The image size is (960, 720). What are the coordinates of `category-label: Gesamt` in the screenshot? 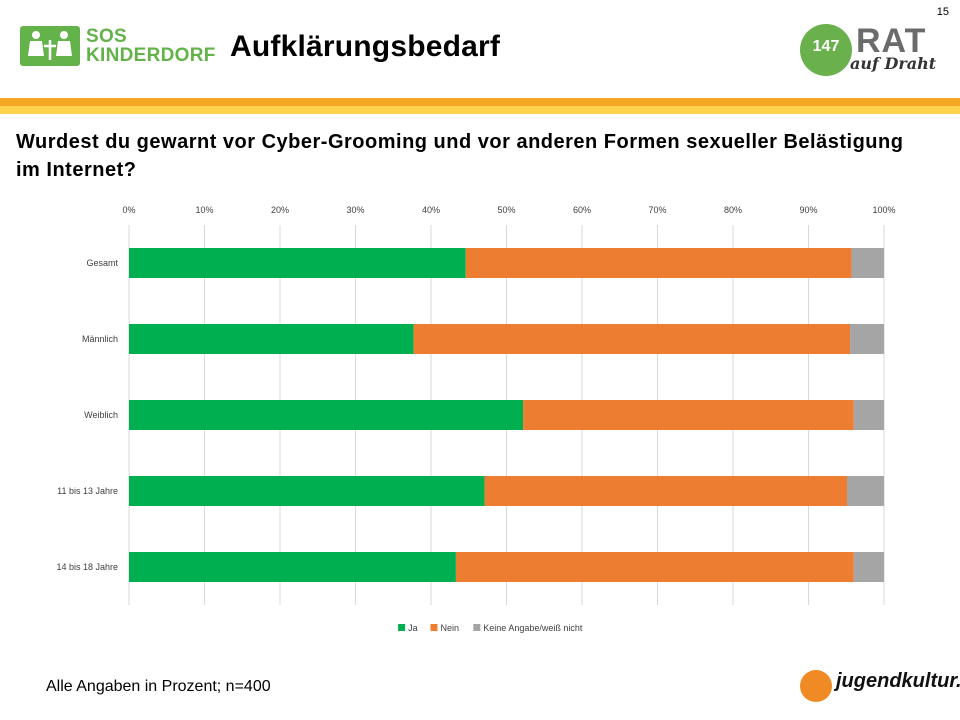 It's located at (102, 263).